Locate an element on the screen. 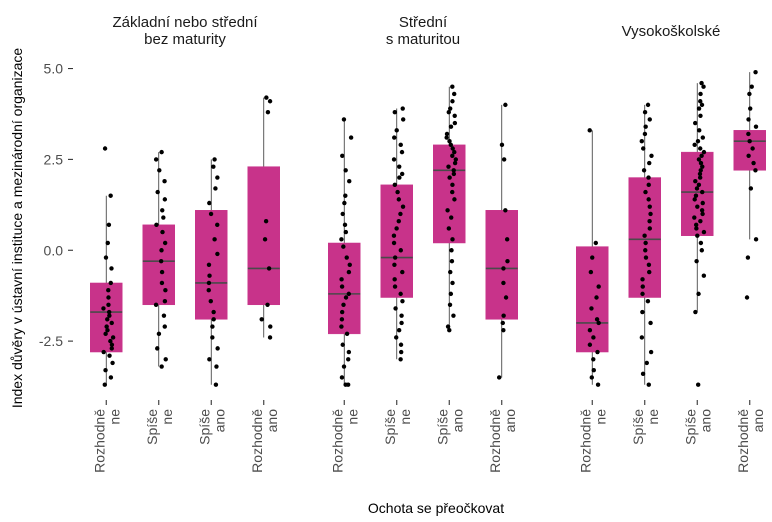 The image size is (772, 522). panel-title-line: Základní nebo střední is located at coordinates (185, 22).